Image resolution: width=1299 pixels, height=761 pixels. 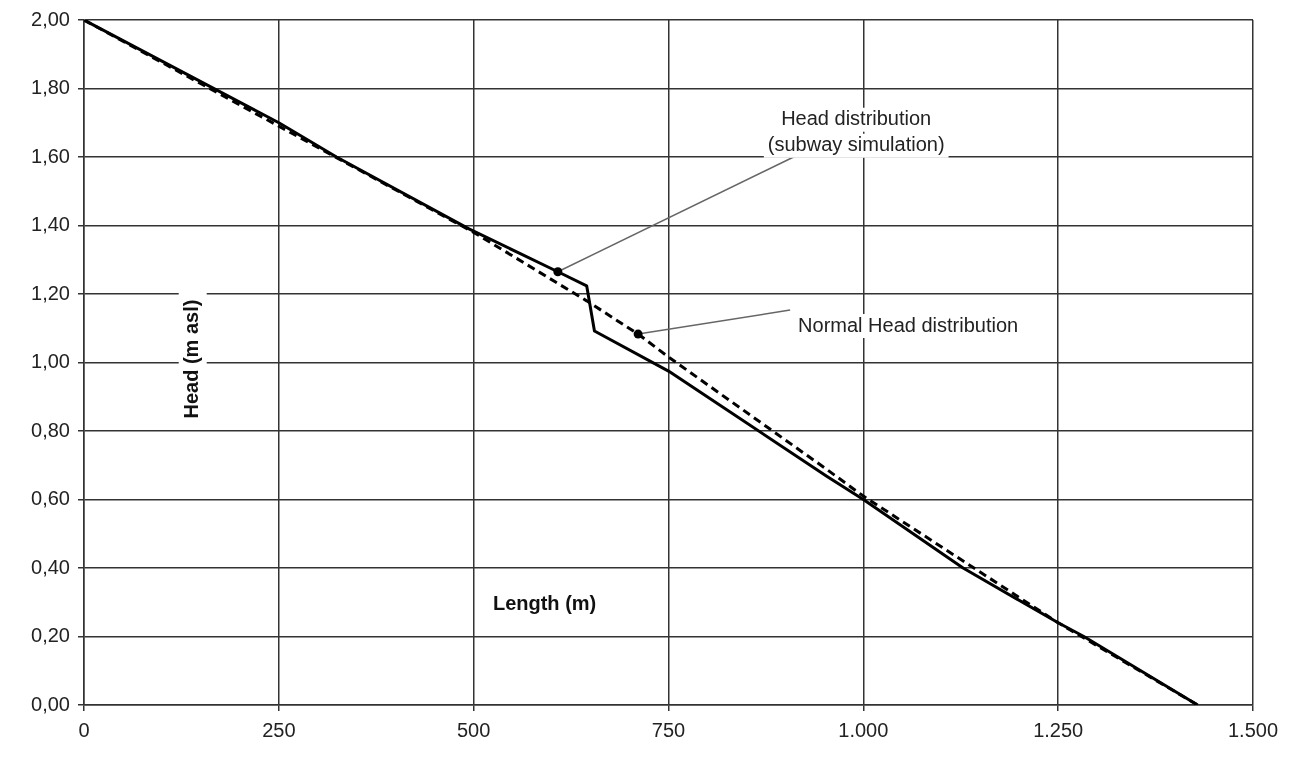 I want to click on annotation: Normal Head distribution, so click(x=908, y=324).